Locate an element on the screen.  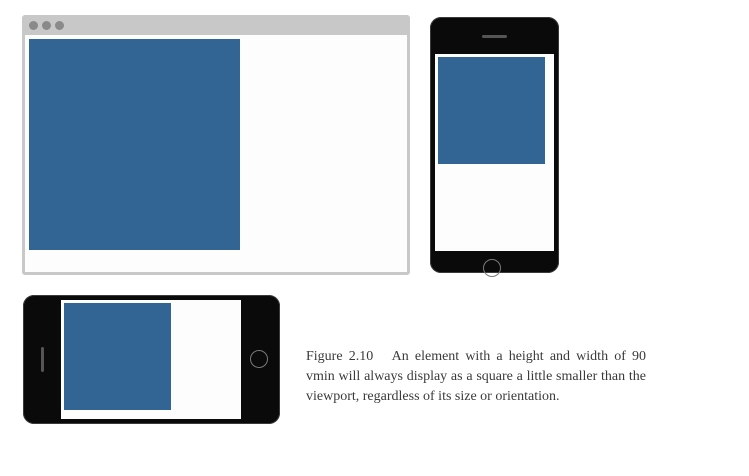
phone-portrait-viewport is located at coordinates (494, 152).